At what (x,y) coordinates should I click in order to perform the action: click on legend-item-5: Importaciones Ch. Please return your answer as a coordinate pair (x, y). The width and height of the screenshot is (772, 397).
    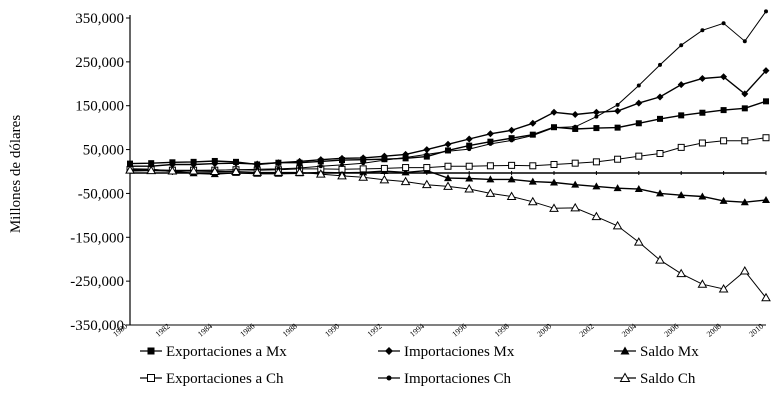
    Looking at the image, I should click on (445, 379).